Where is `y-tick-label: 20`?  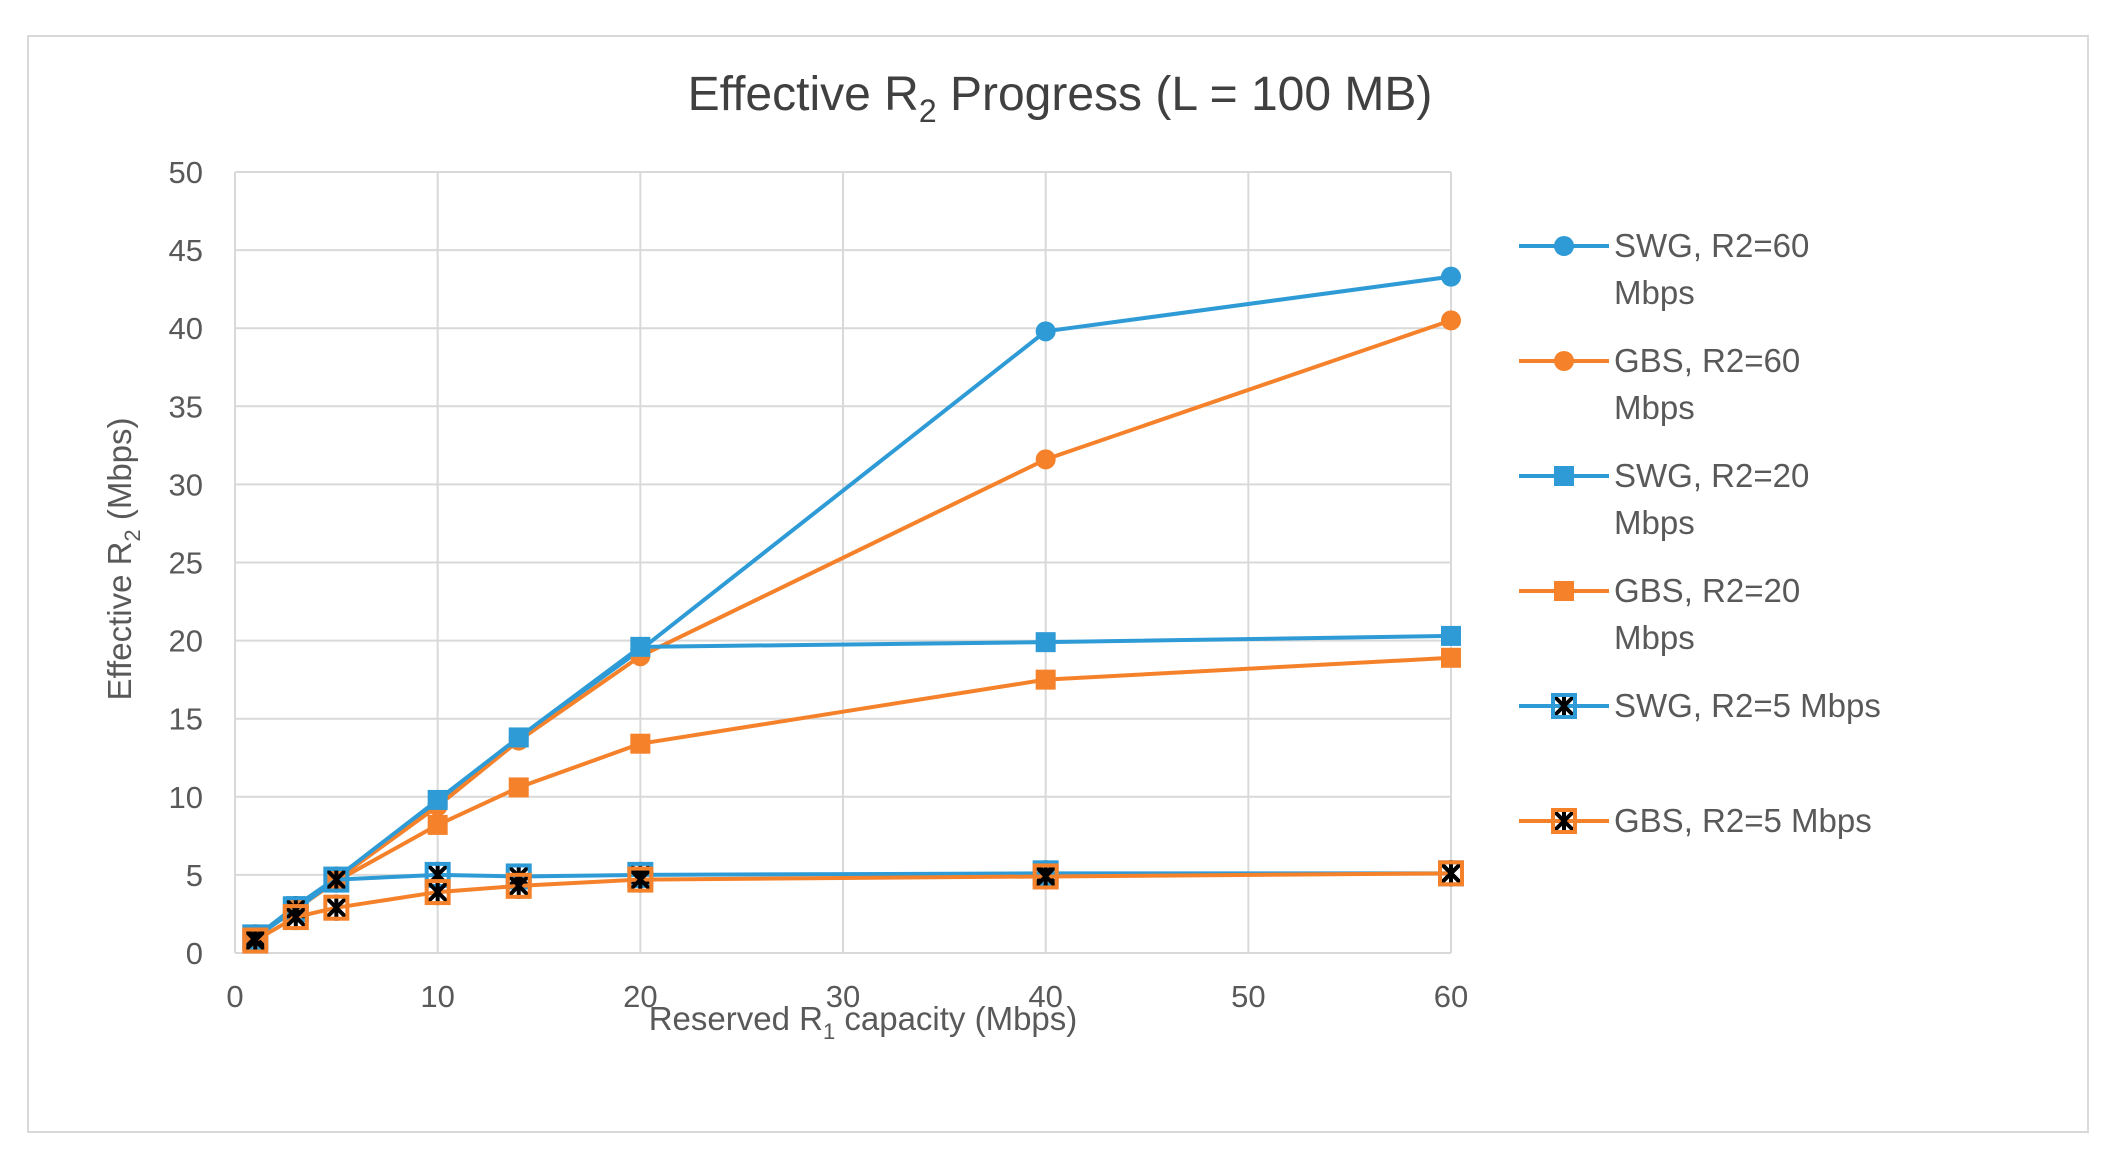
y-tick-label: 20 is located at coordinates (186, 641).